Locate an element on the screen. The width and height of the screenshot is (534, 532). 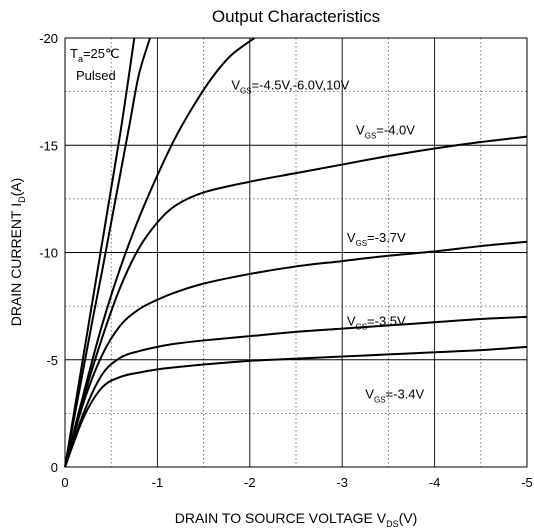
chart-title: Output Characteristics is located at coordinates (296, 16).